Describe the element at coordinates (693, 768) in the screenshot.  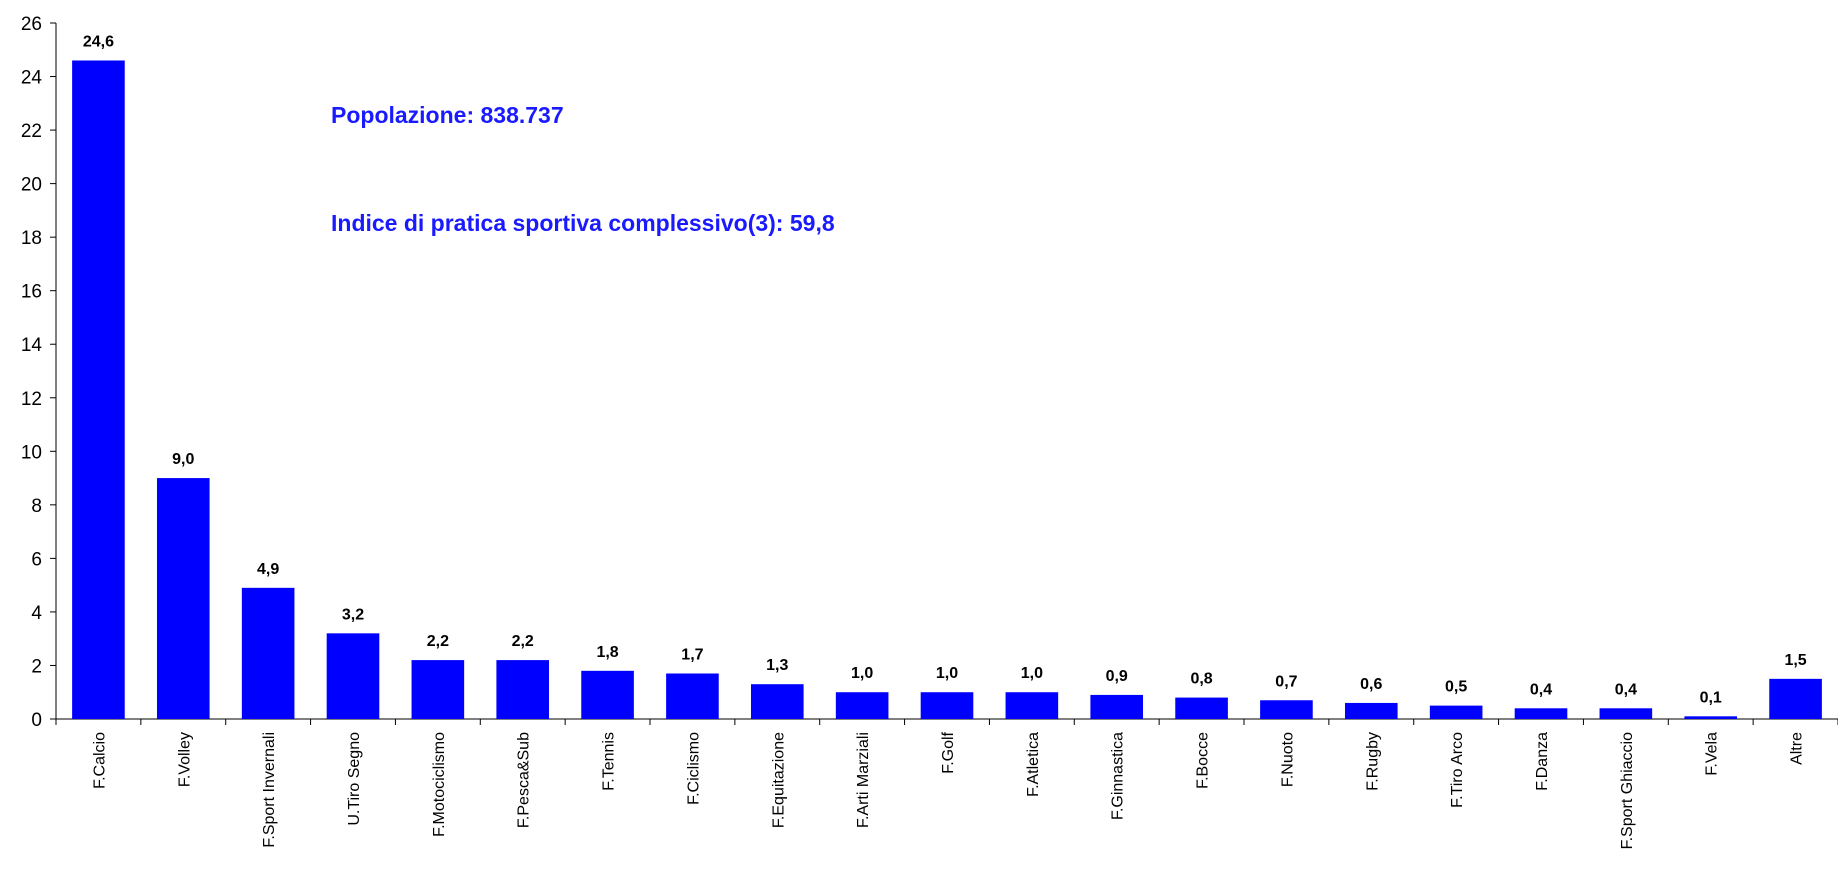
I see `category-label: F.Ciclismo` at that location.